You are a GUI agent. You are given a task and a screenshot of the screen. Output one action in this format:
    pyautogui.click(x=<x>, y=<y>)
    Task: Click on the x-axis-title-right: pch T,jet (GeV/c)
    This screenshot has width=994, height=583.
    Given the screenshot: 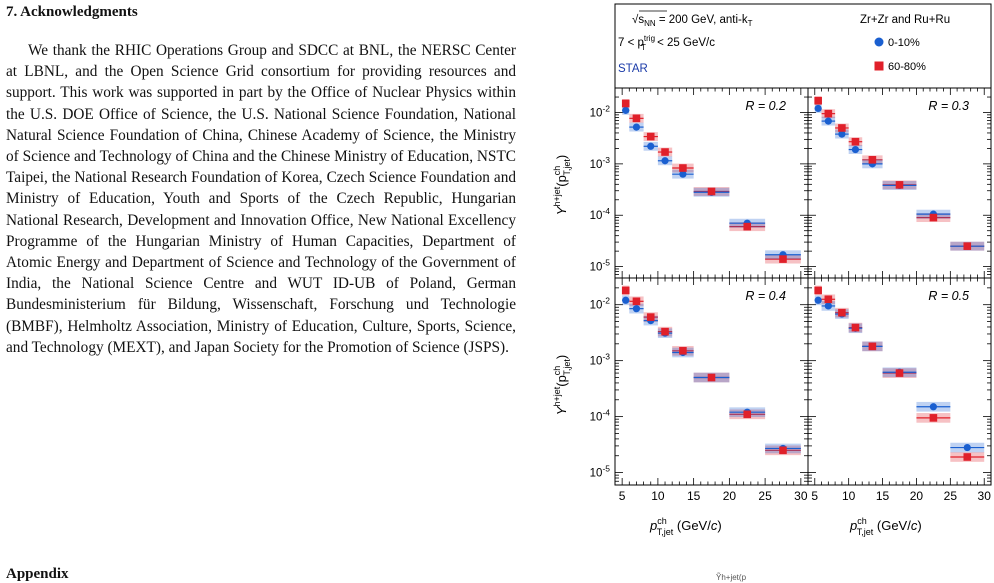 What is the action you would take?
    pyautogui.click(x=885, y=526)
    